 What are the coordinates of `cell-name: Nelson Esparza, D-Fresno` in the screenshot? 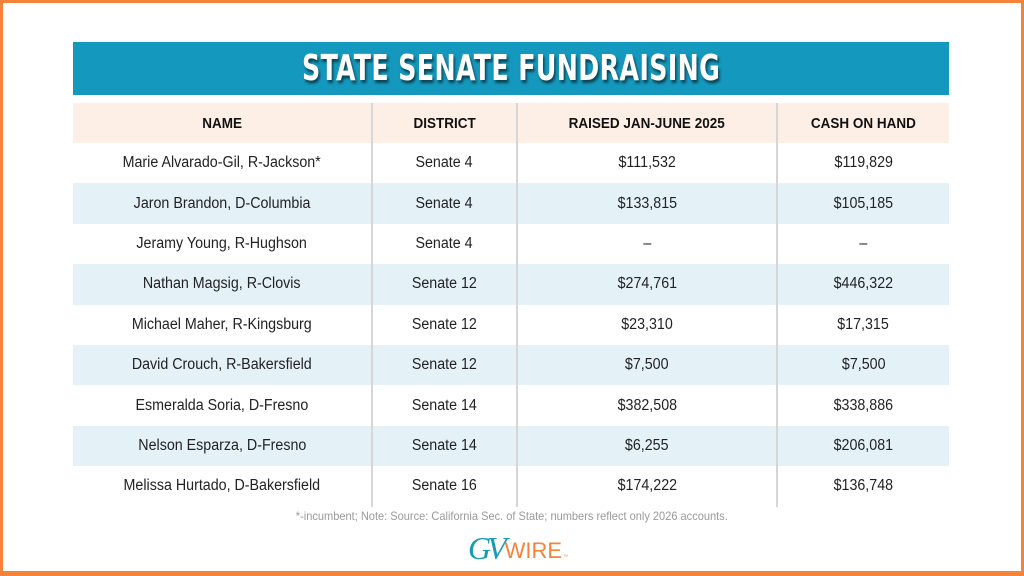 It's located at (222, 446).